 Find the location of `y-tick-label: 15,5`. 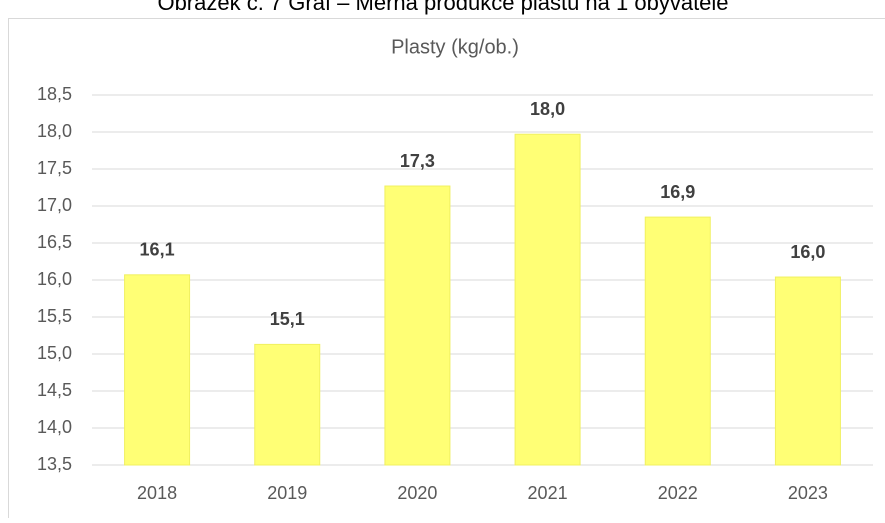

y-tick-label: 15,5 is located at coordinates (54, 316).